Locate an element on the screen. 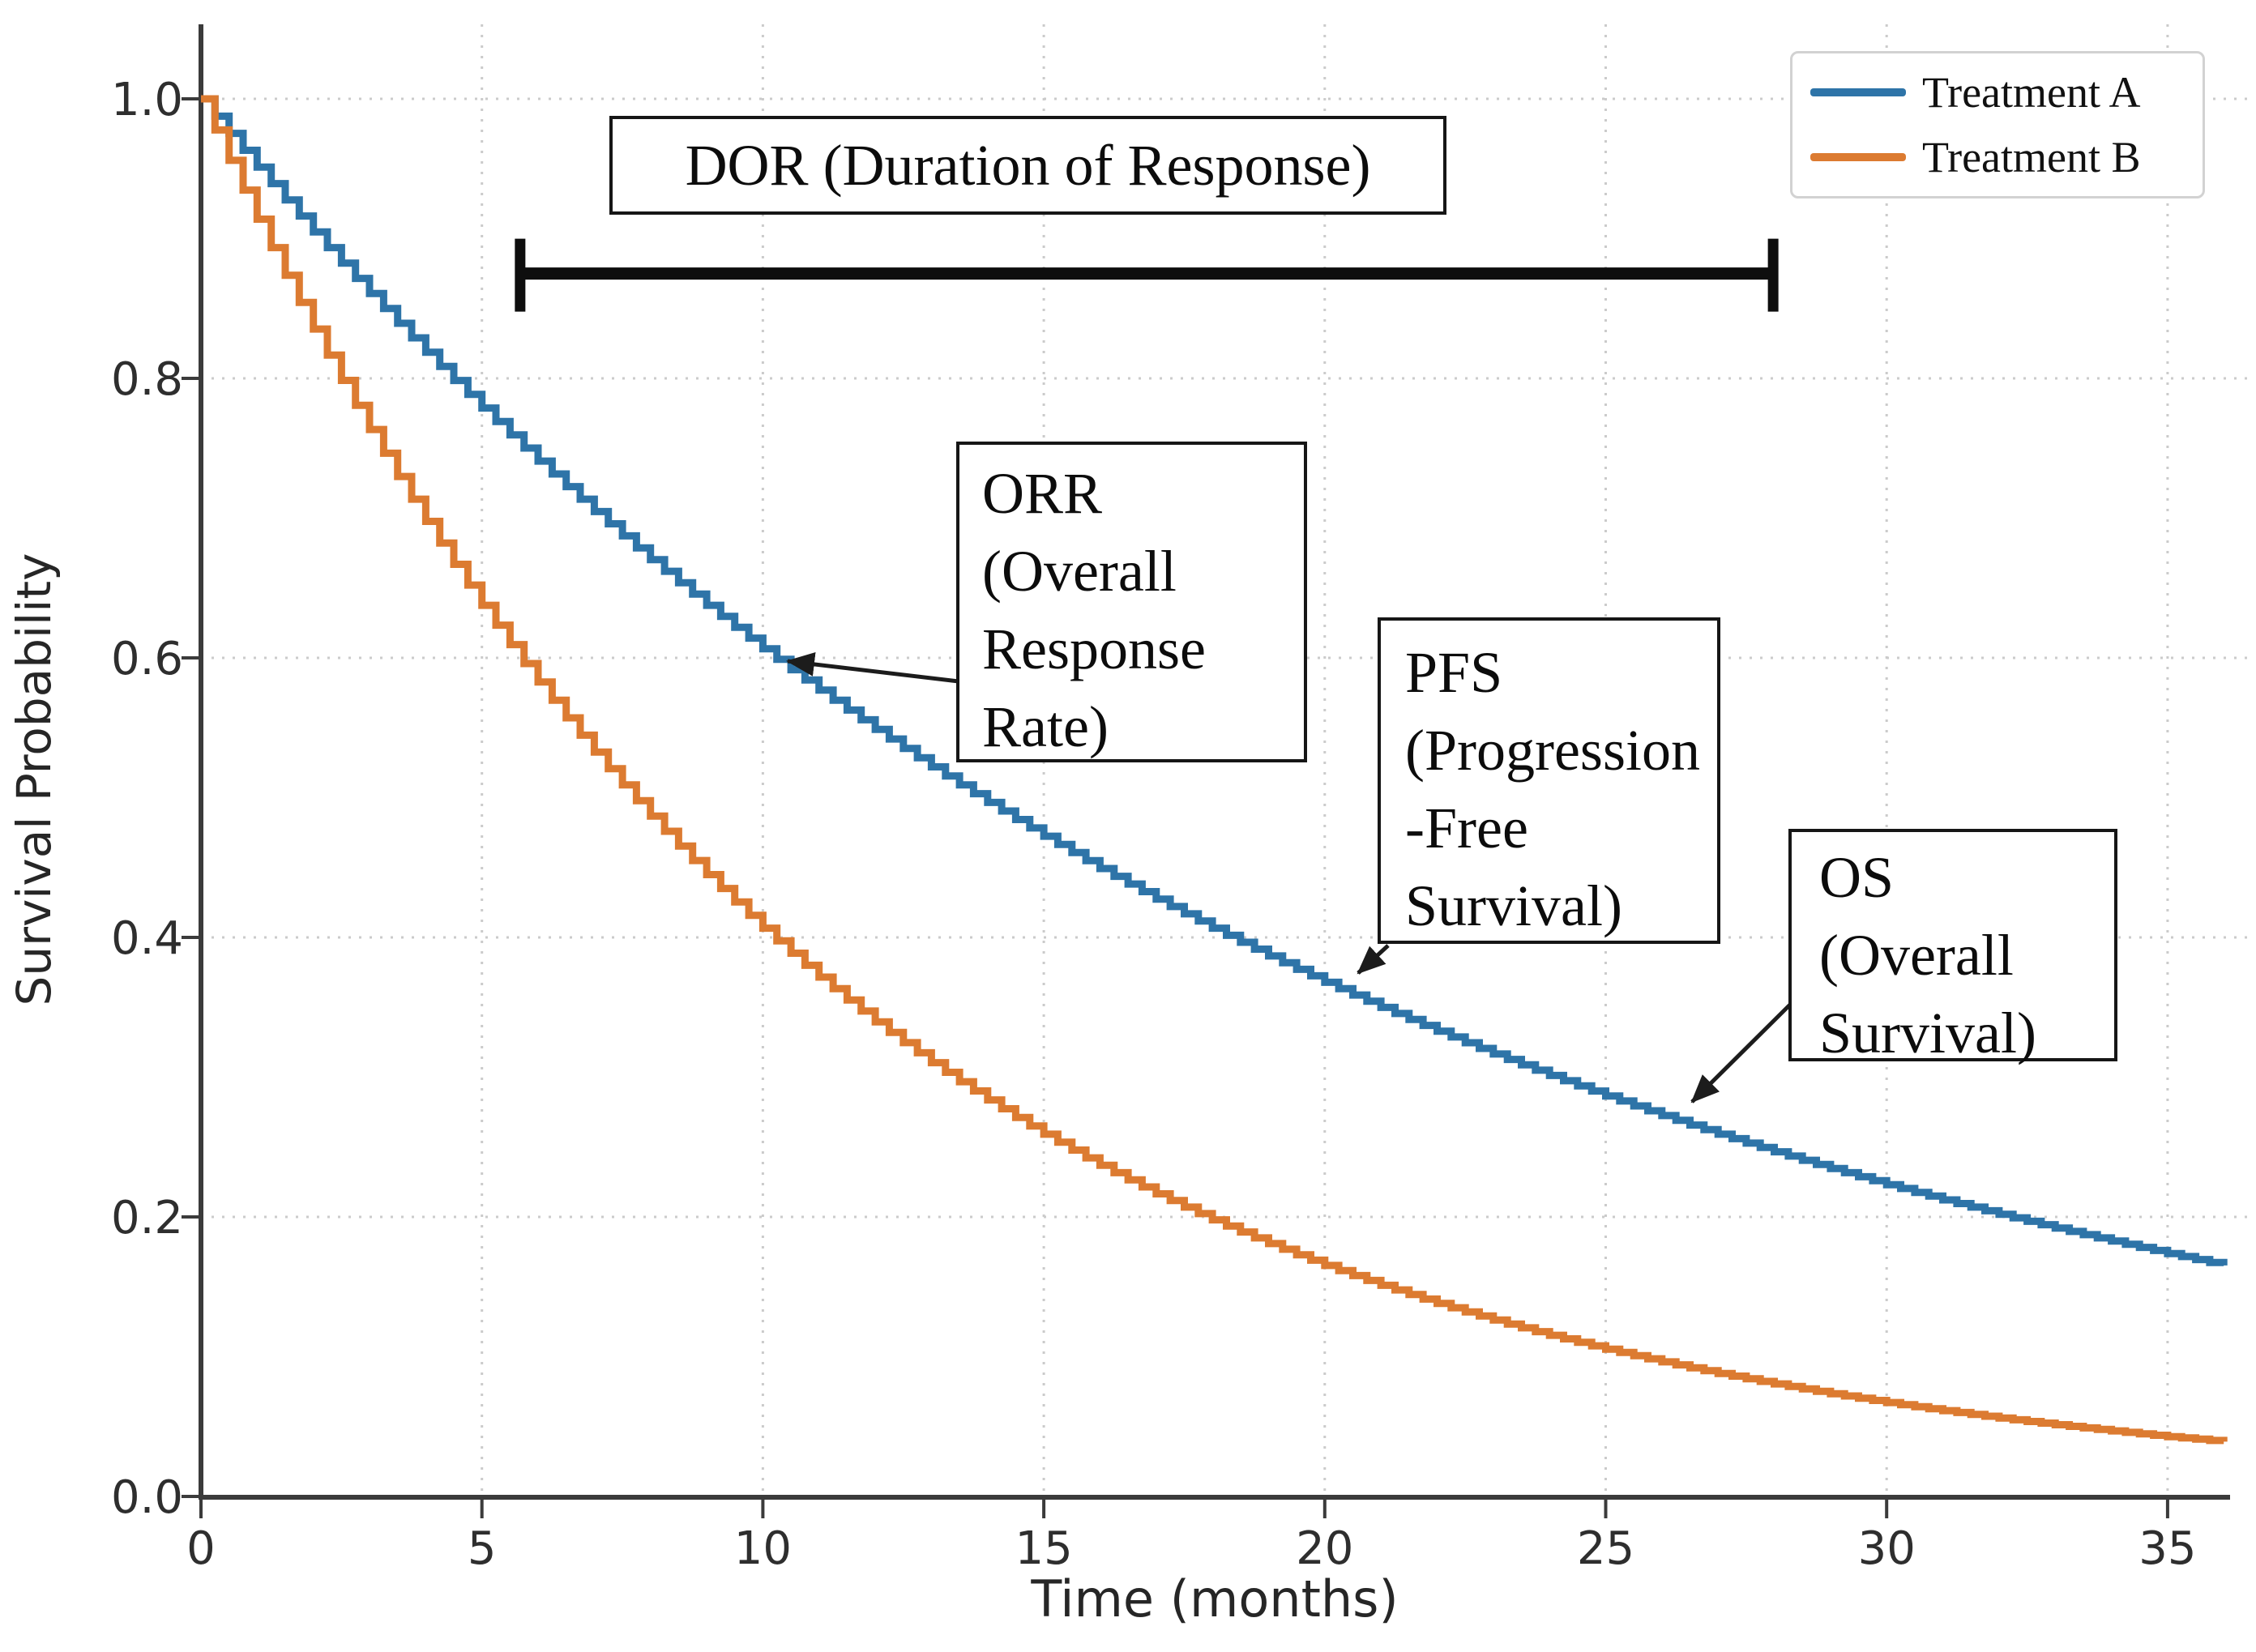  dor-annotation-text: DOR (Duration of Response) is located at coordinates (1028, 165).